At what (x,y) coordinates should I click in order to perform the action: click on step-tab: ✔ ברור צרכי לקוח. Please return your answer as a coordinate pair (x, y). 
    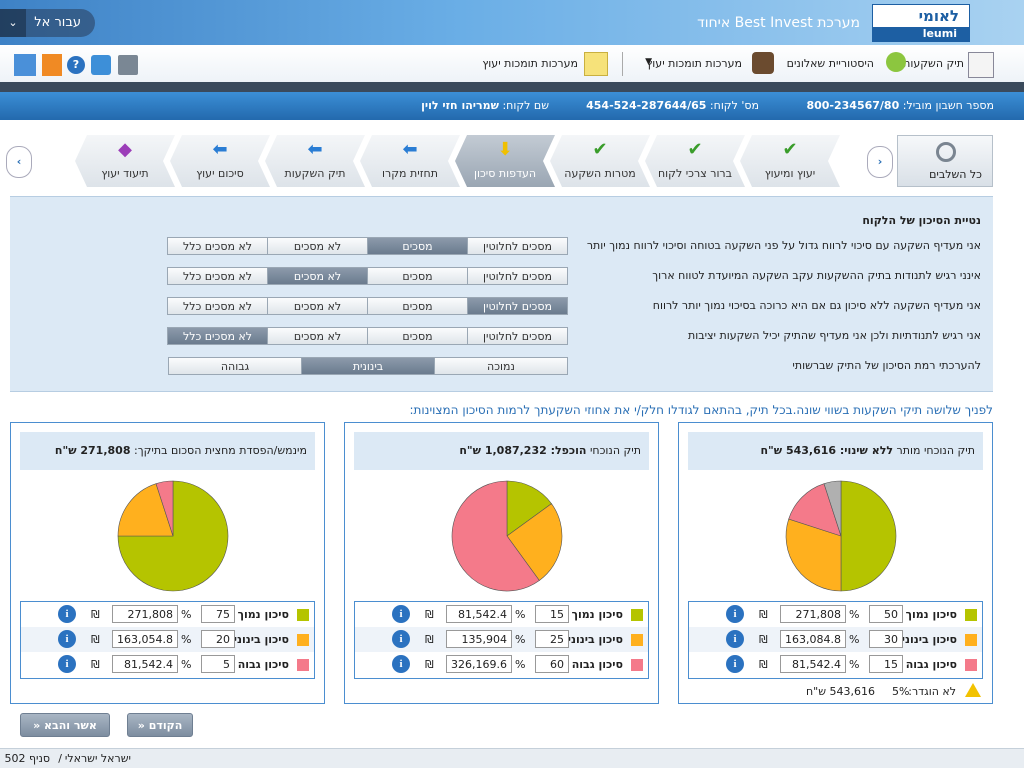
    Looking at the image, I should click on (695, 161).